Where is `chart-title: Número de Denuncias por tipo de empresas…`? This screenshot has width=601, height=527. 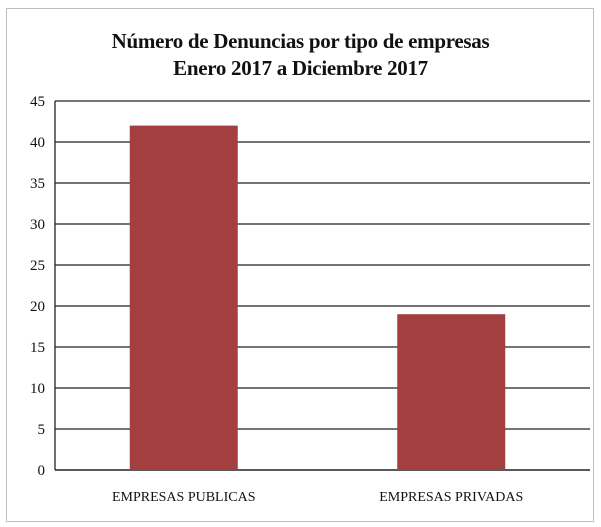
chart-title: Número de Denuncias por tipo de empresas… is located at coordinates (300, 55).